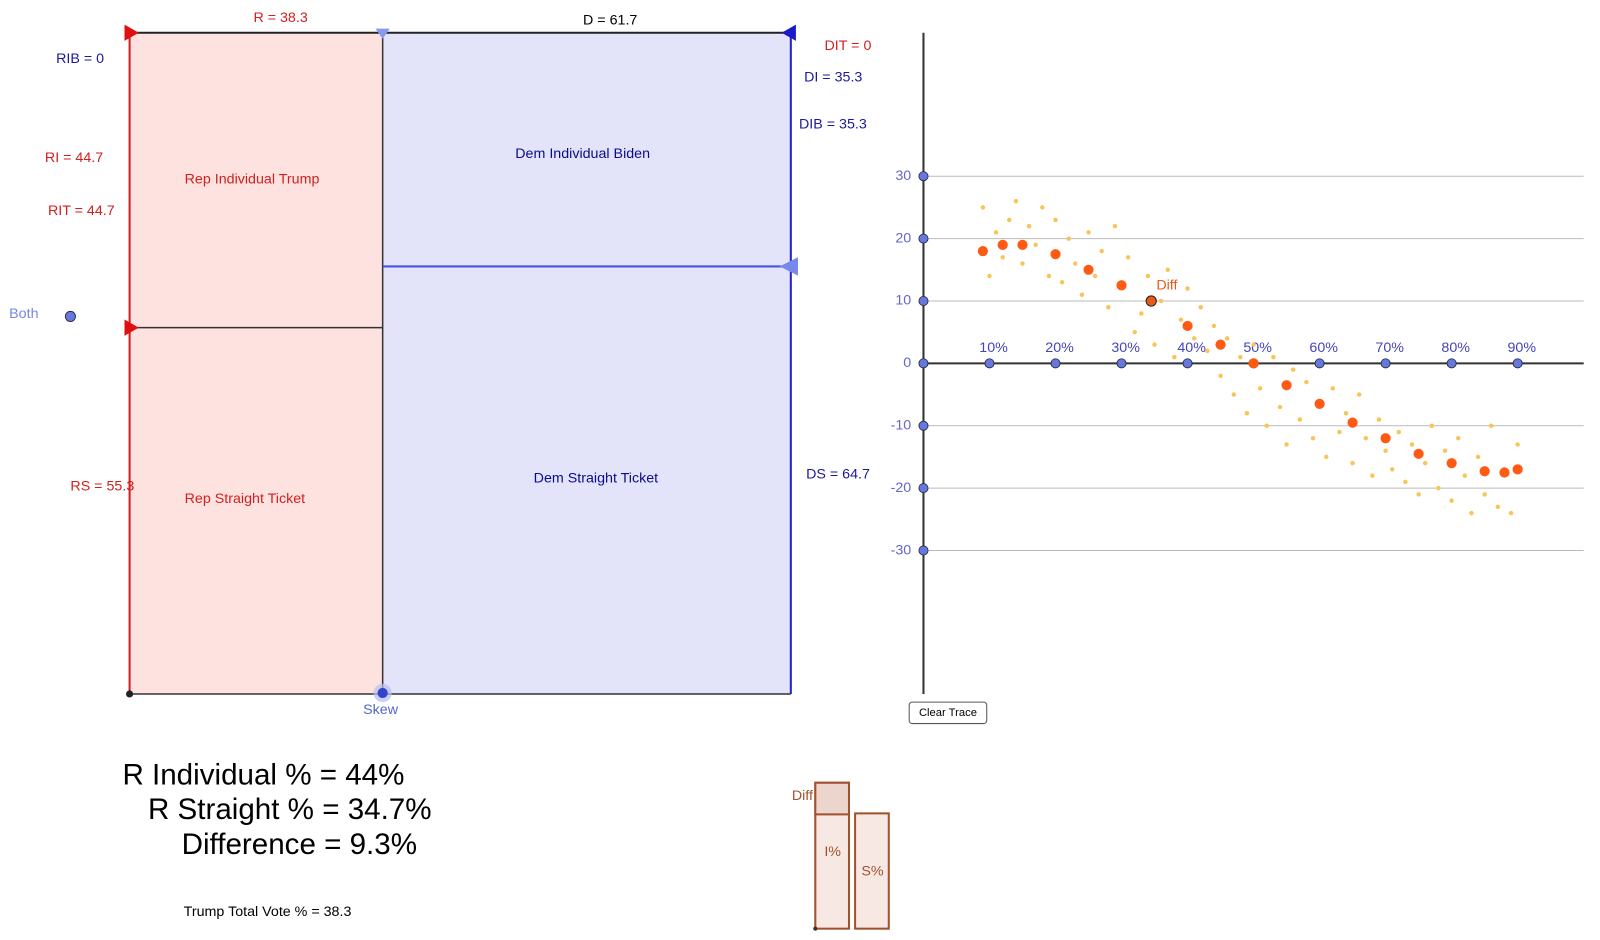 This screenshot has height=940, width=1600. I want to click on region-label: Dem Straight Ticket, so click(596, 478).